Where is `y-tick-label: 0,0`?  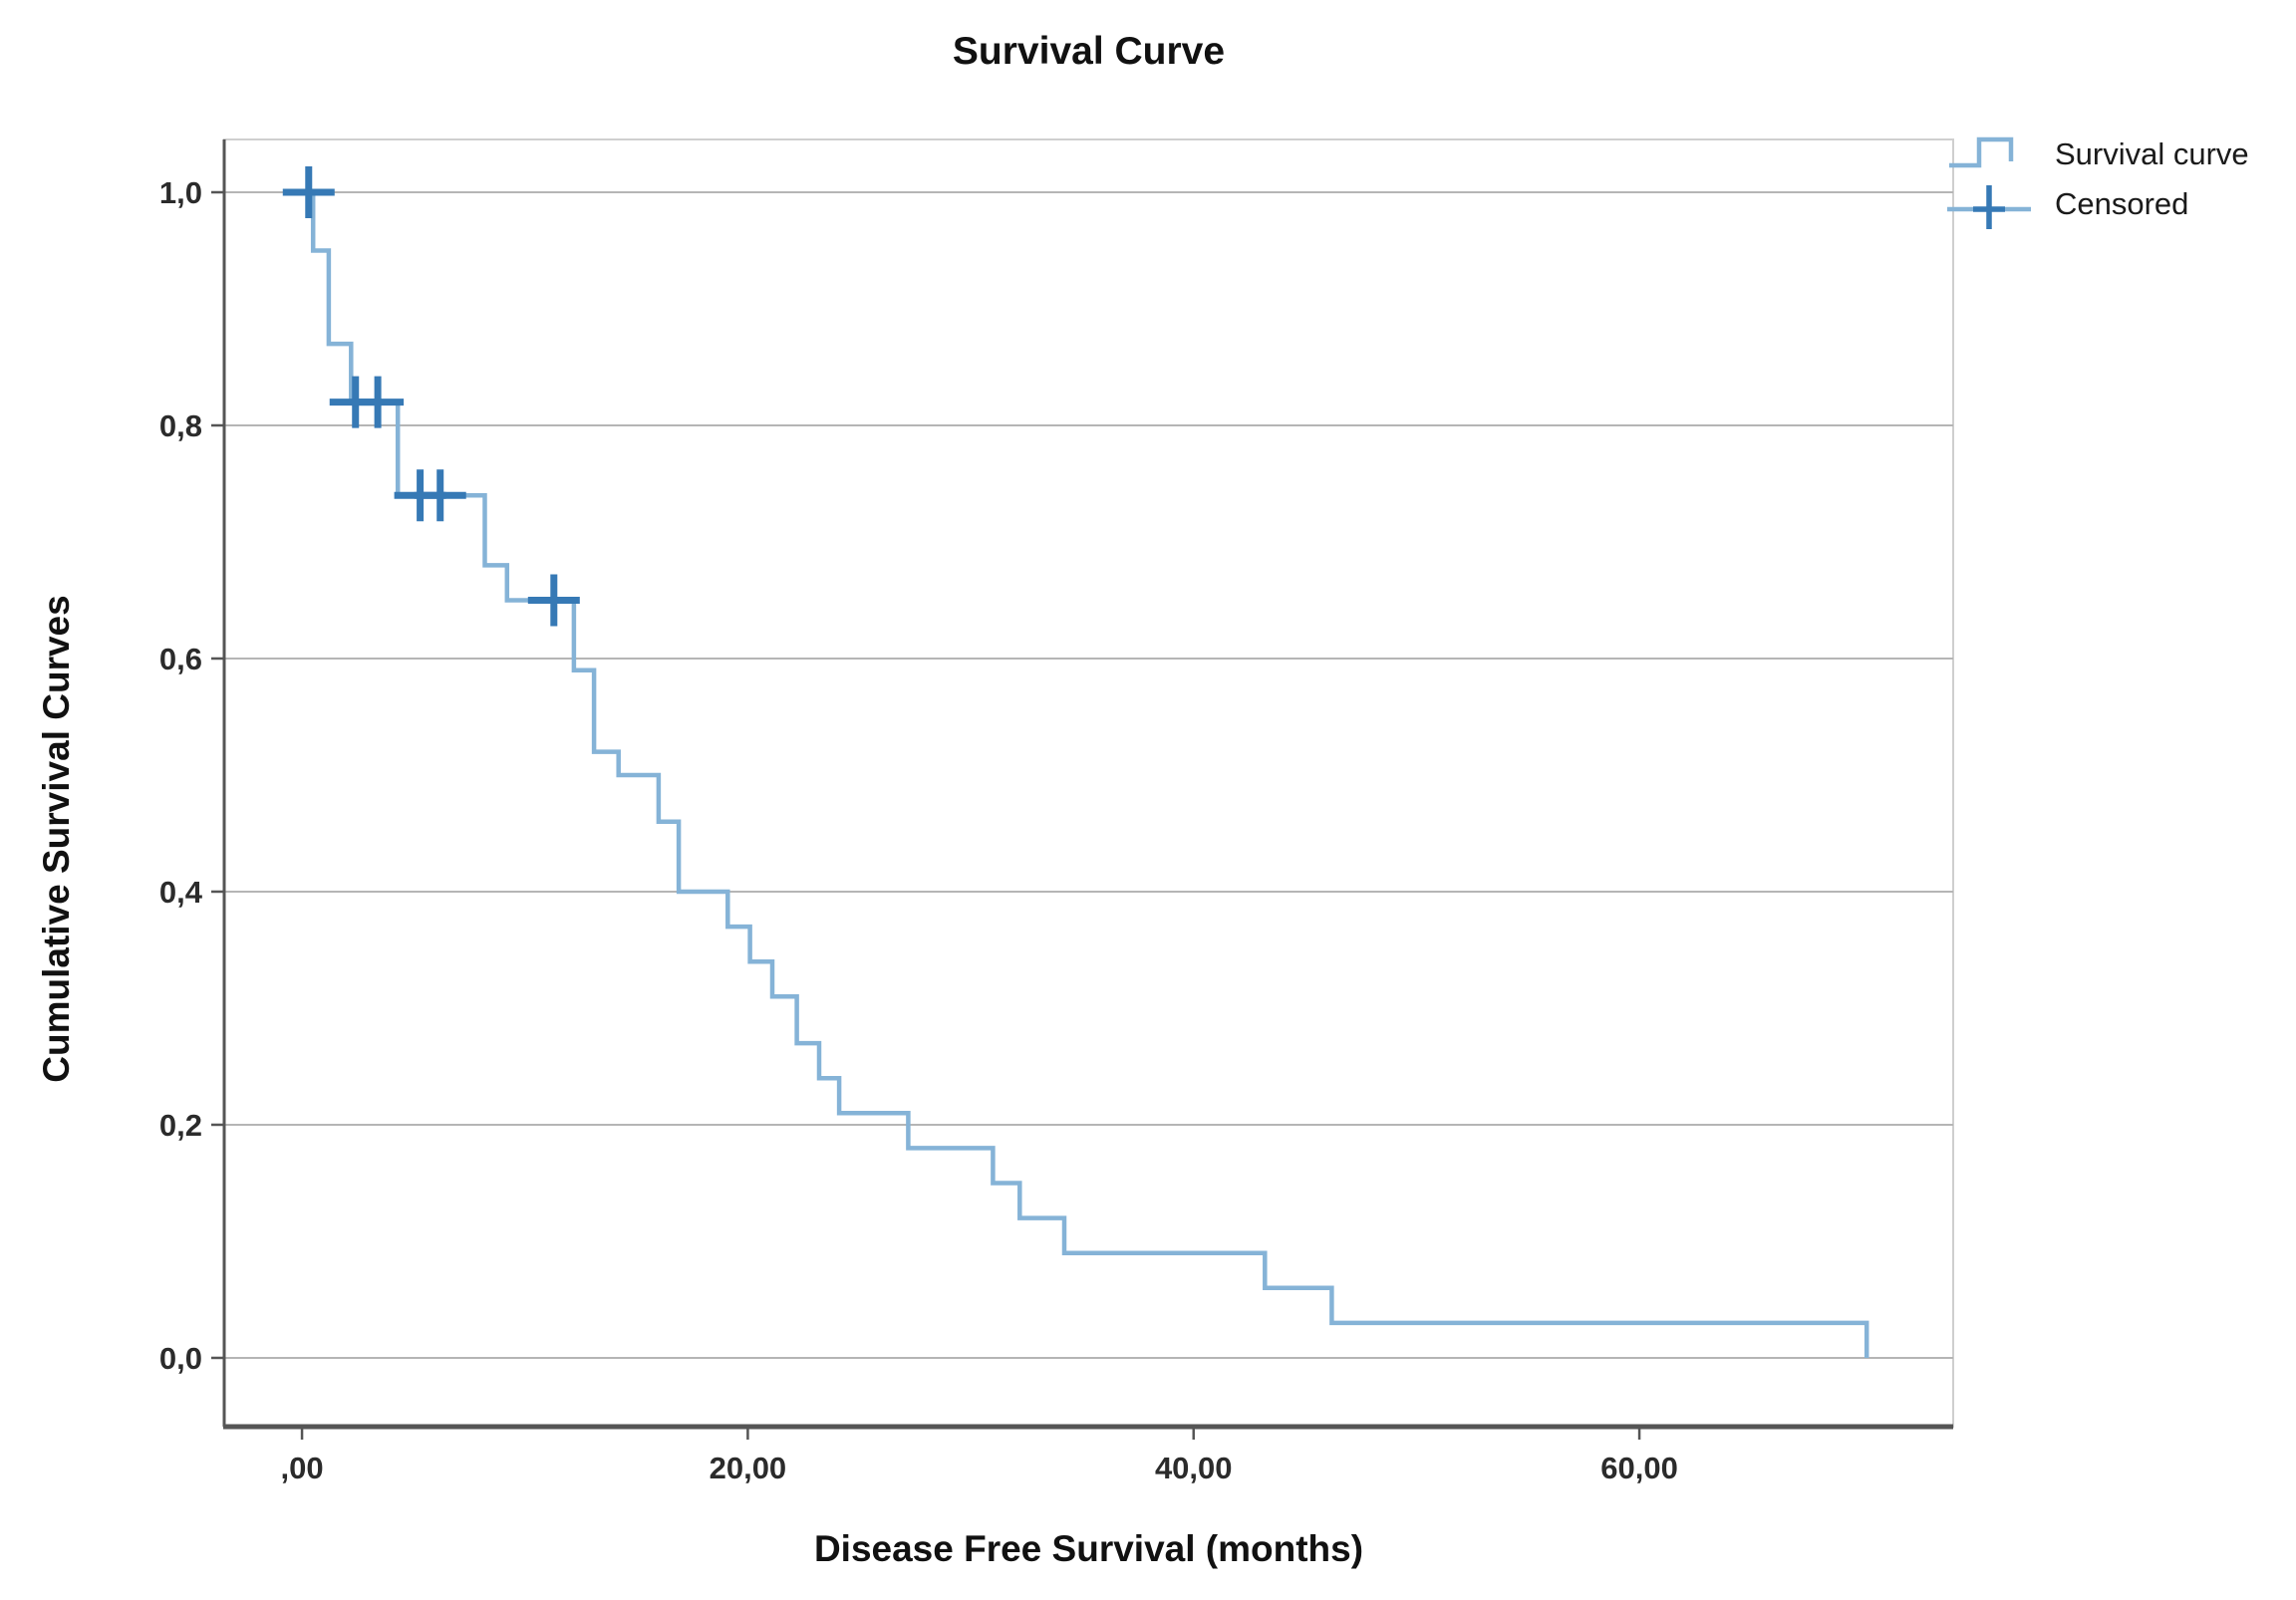 y-tick-label: 0,0 is located at coordinates (180, 1358).